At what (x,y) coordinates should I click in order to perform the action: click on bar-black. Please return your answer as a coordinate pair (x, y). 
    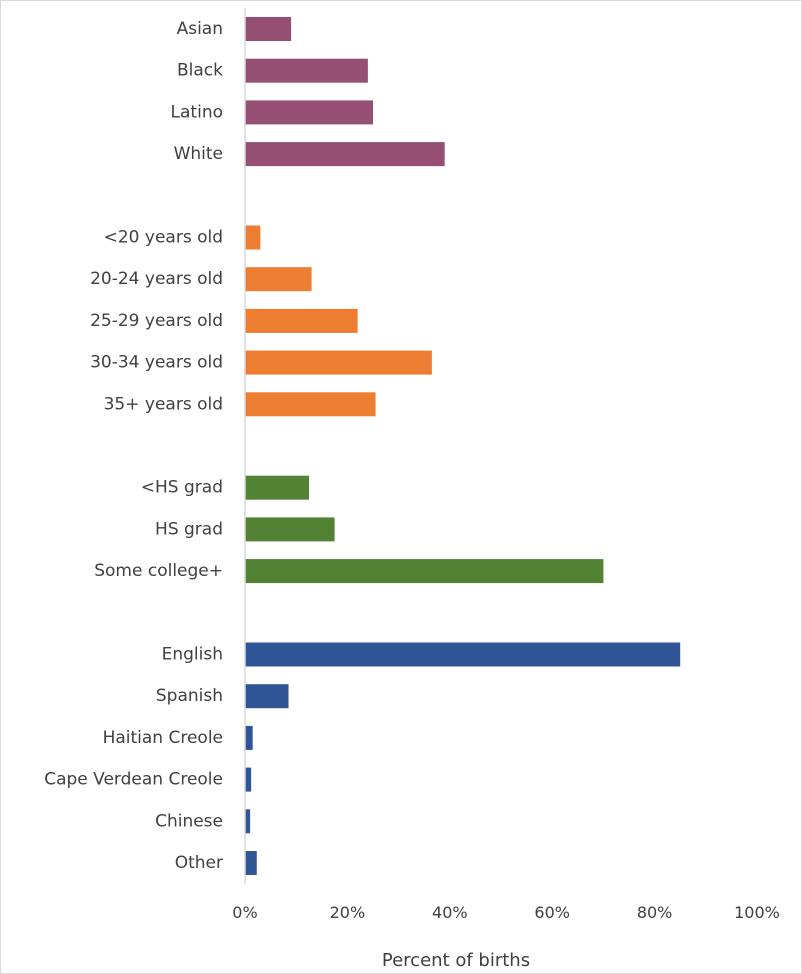
    Looking at the image, I should click on (306, 70).